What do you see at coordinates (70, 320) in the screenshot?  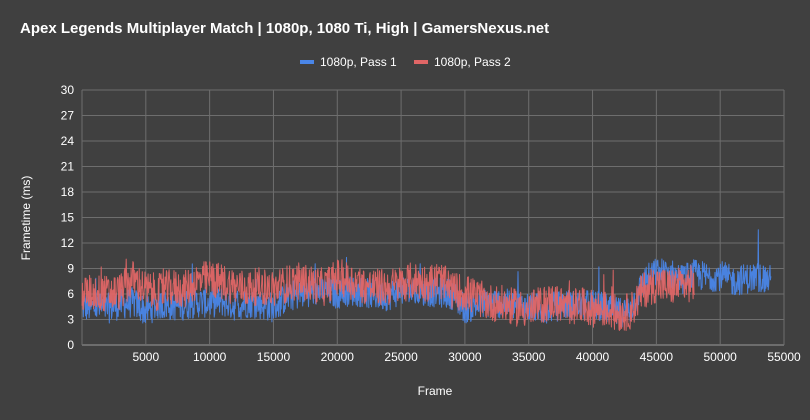 I see `y-tick-label: 3` at bounding box center [70, 320].